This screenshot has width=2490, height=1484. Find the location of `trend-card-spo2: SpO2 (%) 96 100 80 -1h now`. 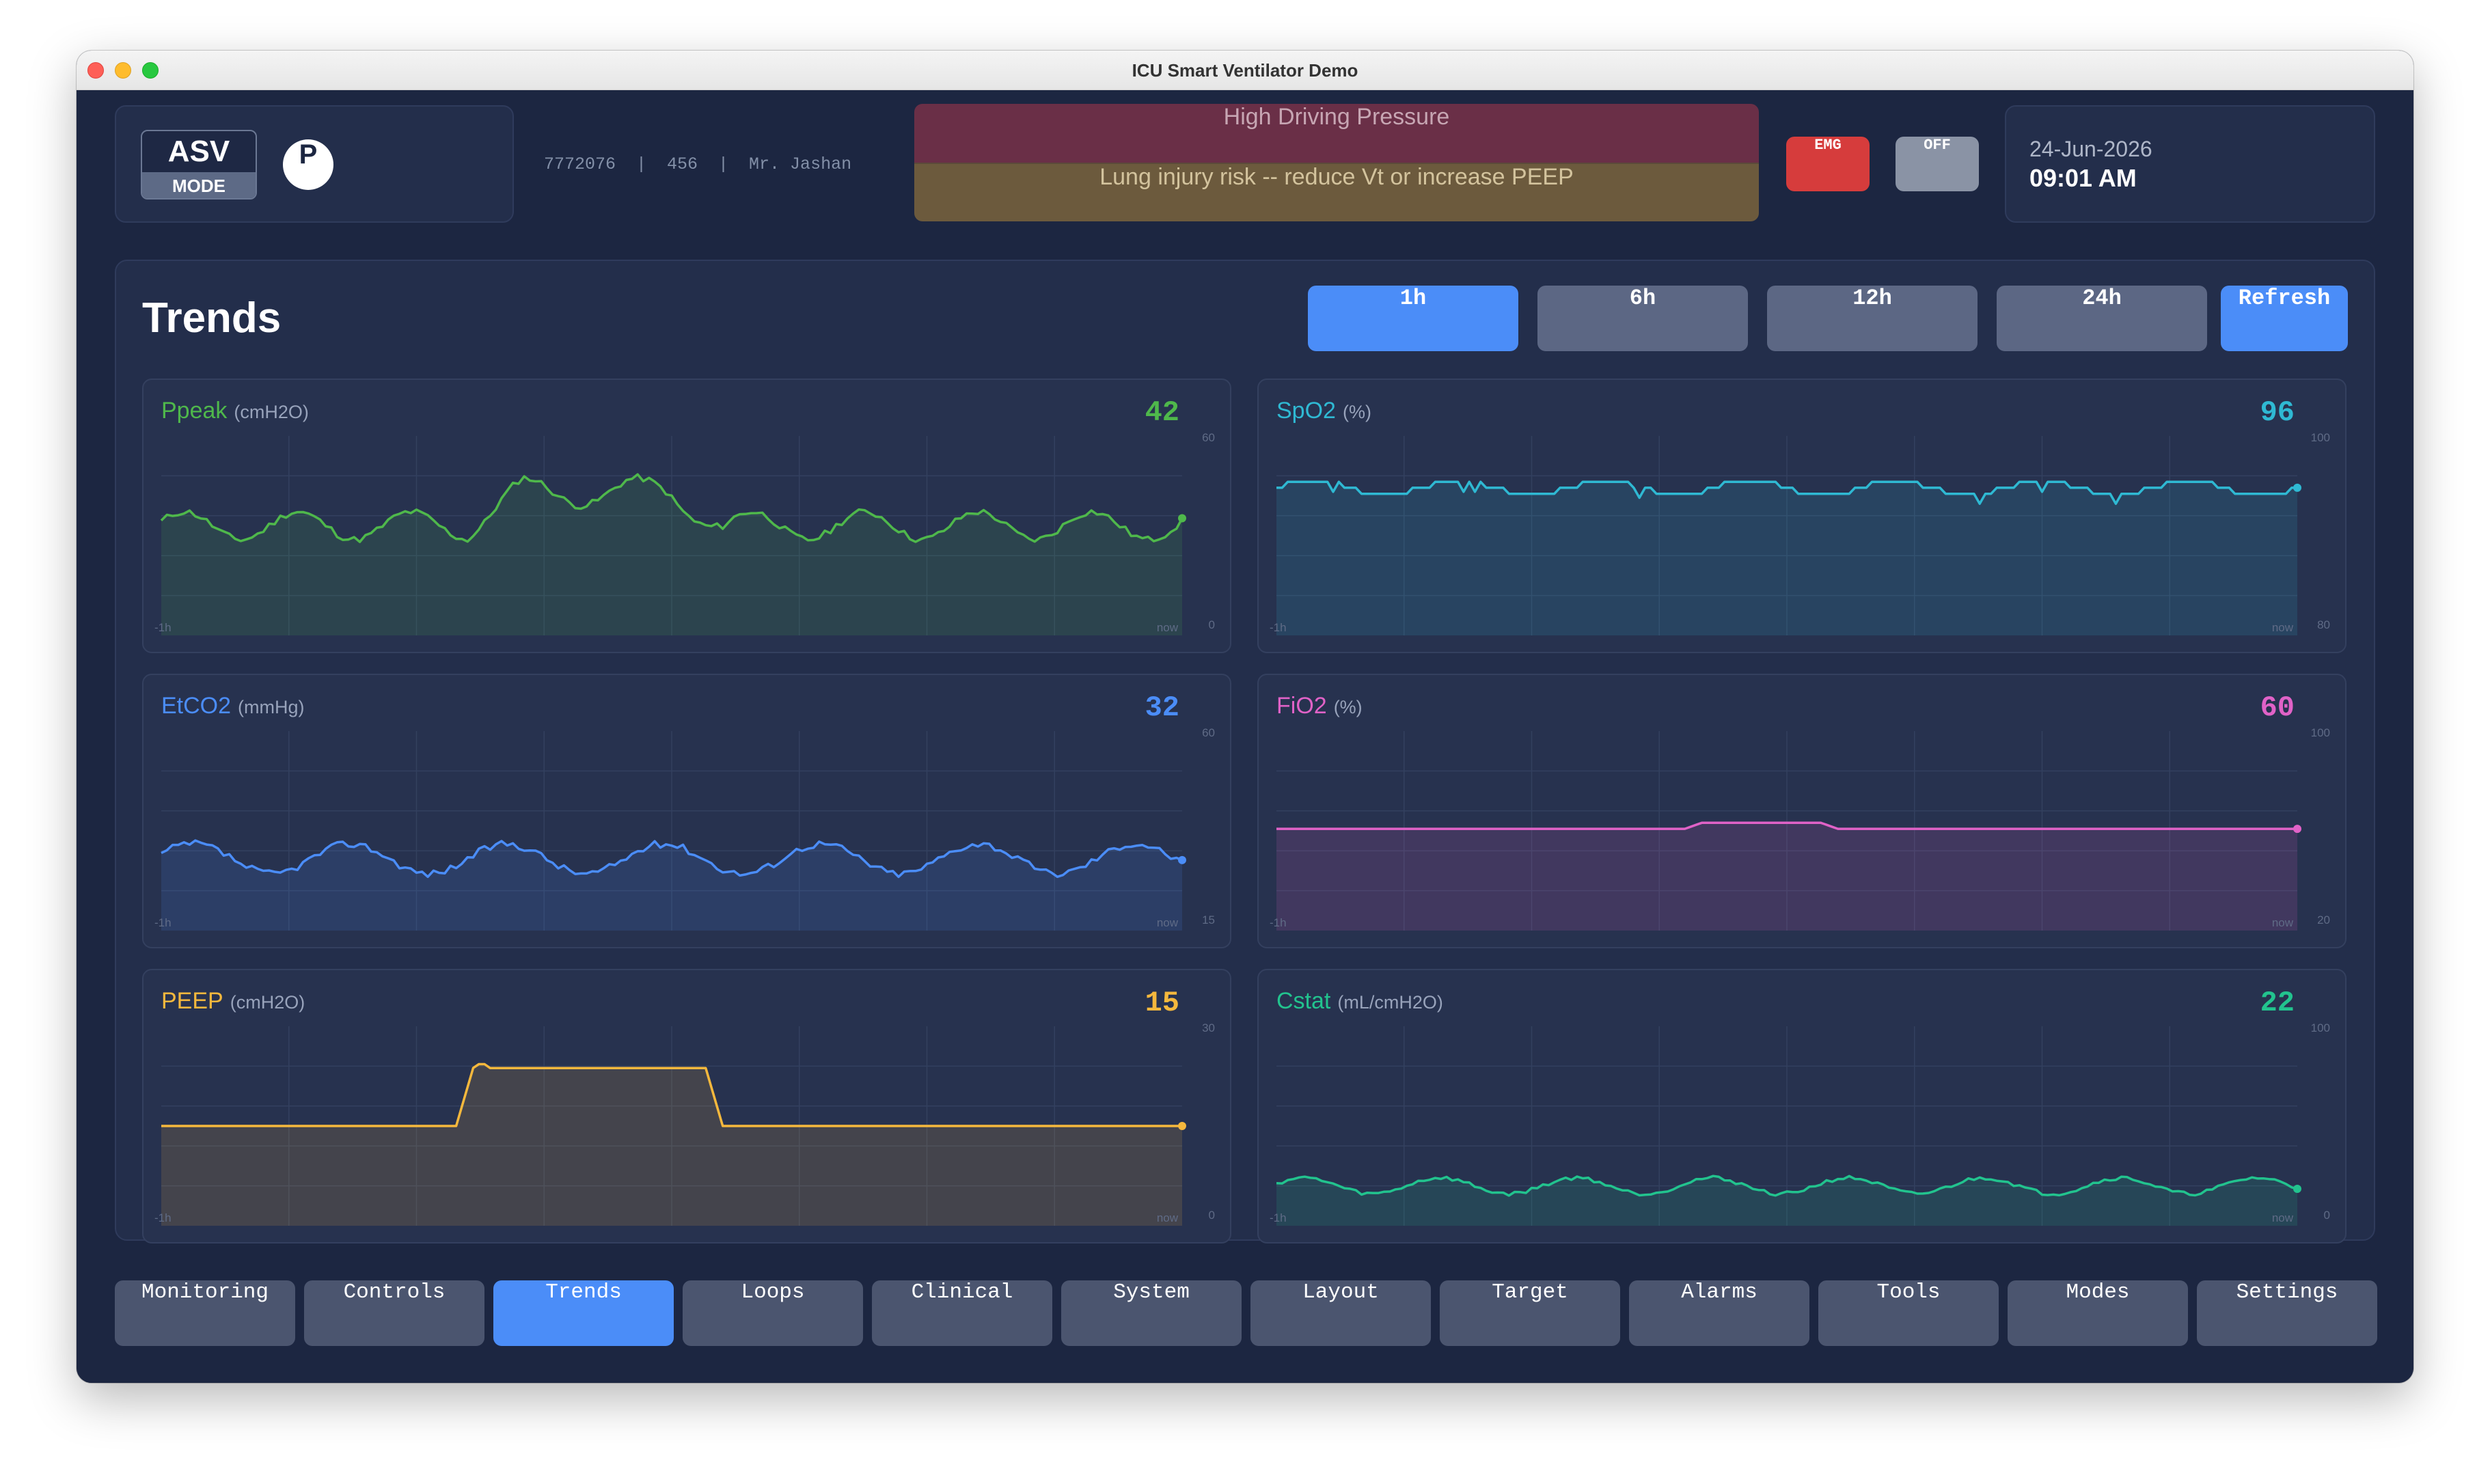

trend-card-spo2: SpO2 (%) 96 100 80 -1h now is located at coordinates (1802, 516).